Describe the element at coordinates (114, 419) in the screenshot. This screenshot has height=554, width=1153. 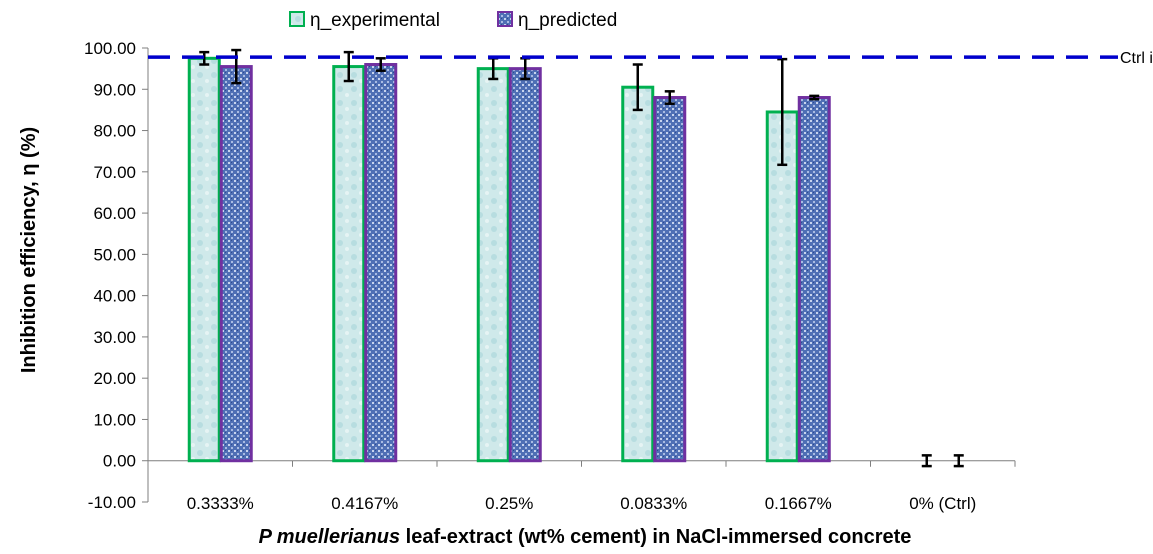
I see `y-tick-label: 10.00` at that location.